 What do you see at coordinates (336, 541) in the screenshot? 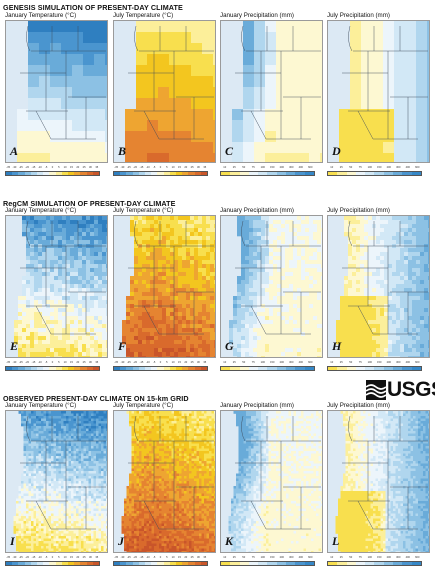
I see `panel-letter: L` at bounding box center [336, 541].